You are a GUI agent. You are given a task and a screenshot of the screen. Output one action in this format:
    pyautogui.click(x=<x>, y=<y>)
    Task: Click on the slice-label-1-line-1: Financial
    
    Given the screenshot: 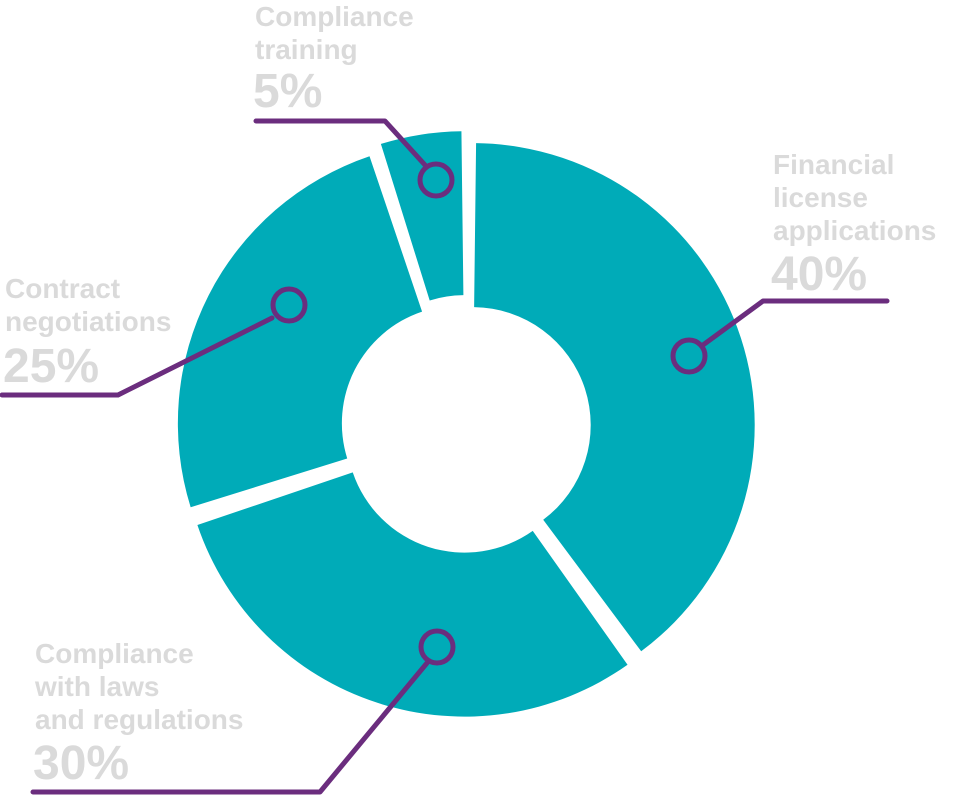 What is the action you would take?
    pyautogui.click(x=833, y=164)
    